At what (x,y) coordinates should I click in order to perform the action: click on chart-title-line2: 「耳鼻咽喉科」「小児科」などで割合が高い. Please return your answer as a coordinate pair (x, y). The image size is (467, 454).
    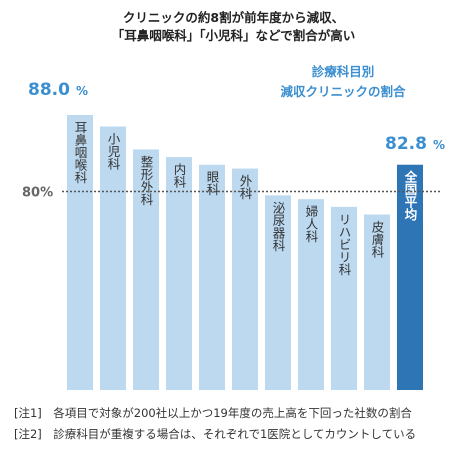
    Looking at the image, I should click on (233, 35).